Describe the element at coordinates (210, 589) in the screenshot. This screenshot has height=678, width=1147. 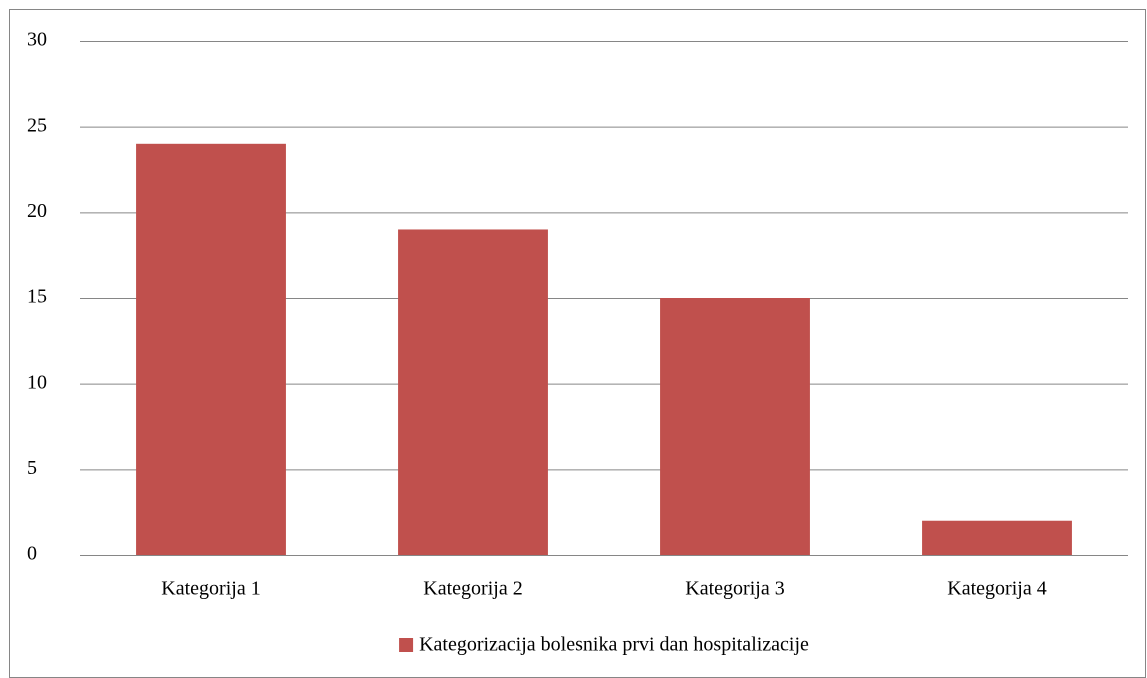
I see `x-tick-label: Kategorija 1` at that location.